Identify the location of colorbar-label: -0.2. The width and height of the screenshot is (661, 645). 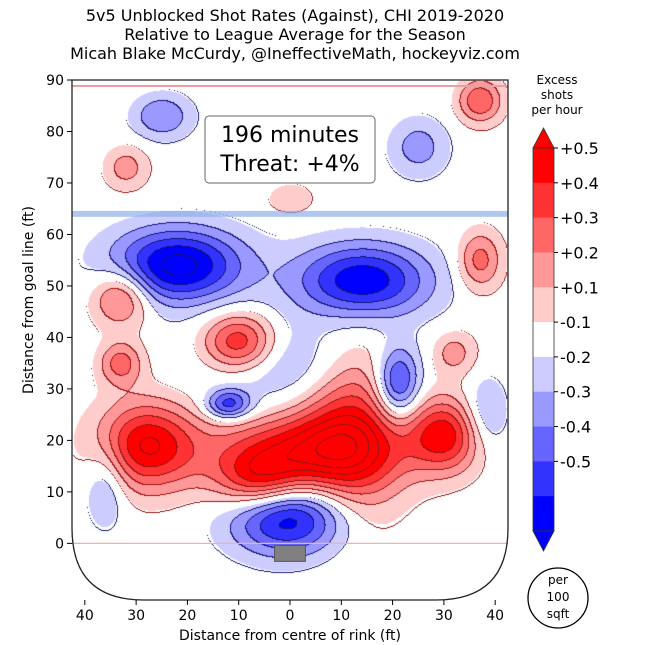
(575, 357).